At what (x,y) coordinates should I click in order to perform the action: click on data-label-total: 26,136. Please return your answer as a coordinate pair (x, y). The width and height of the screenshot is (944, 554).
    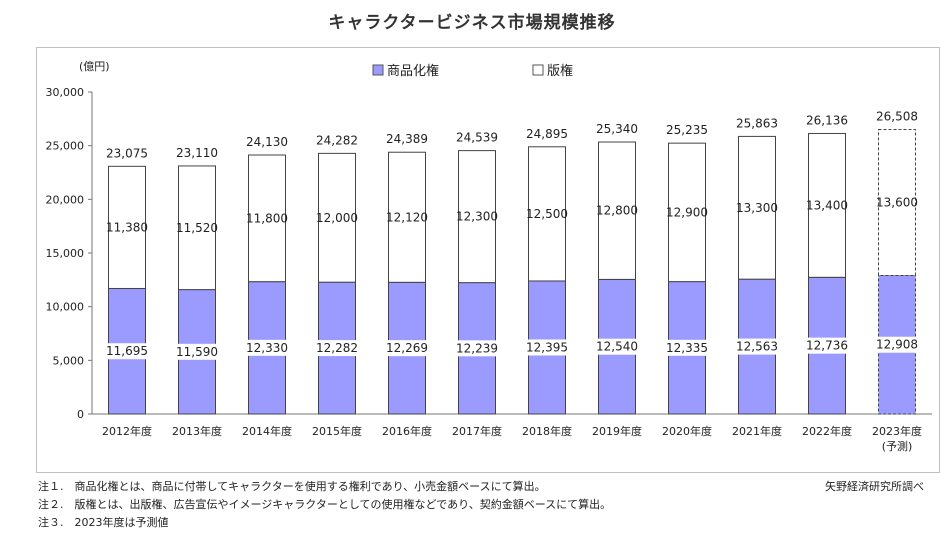
    Looking at the image, I should click on (827, 120).